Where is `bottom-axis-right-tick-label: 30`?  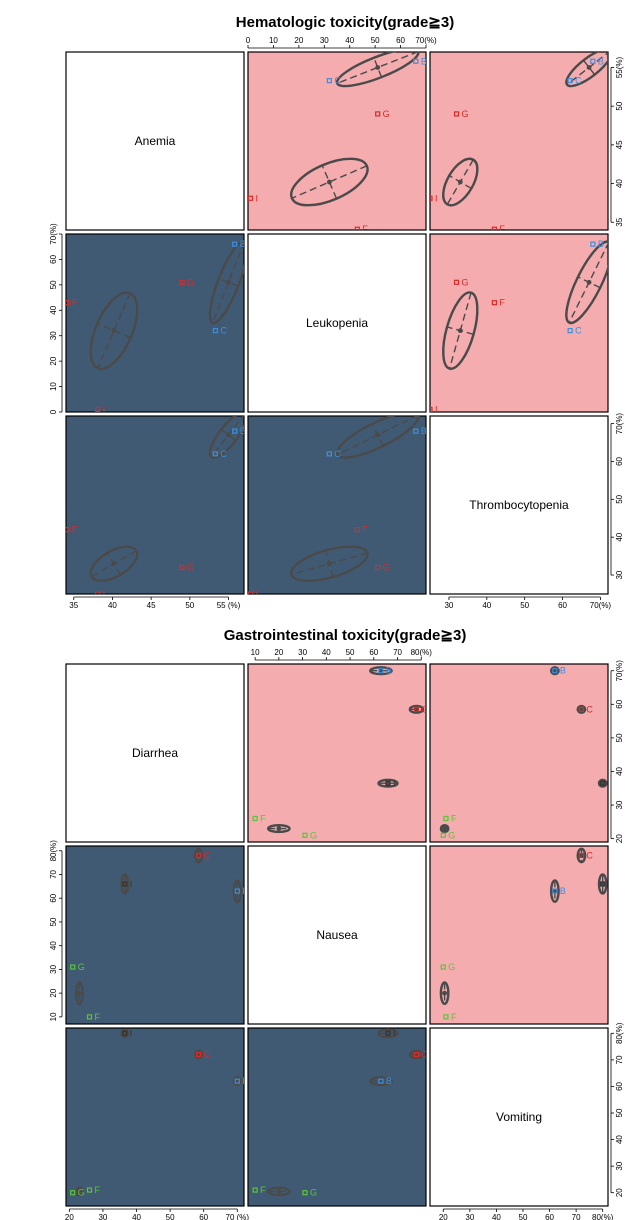 bottom-axis-right-tick-label: 30 is located at coordinates (469, 1216).